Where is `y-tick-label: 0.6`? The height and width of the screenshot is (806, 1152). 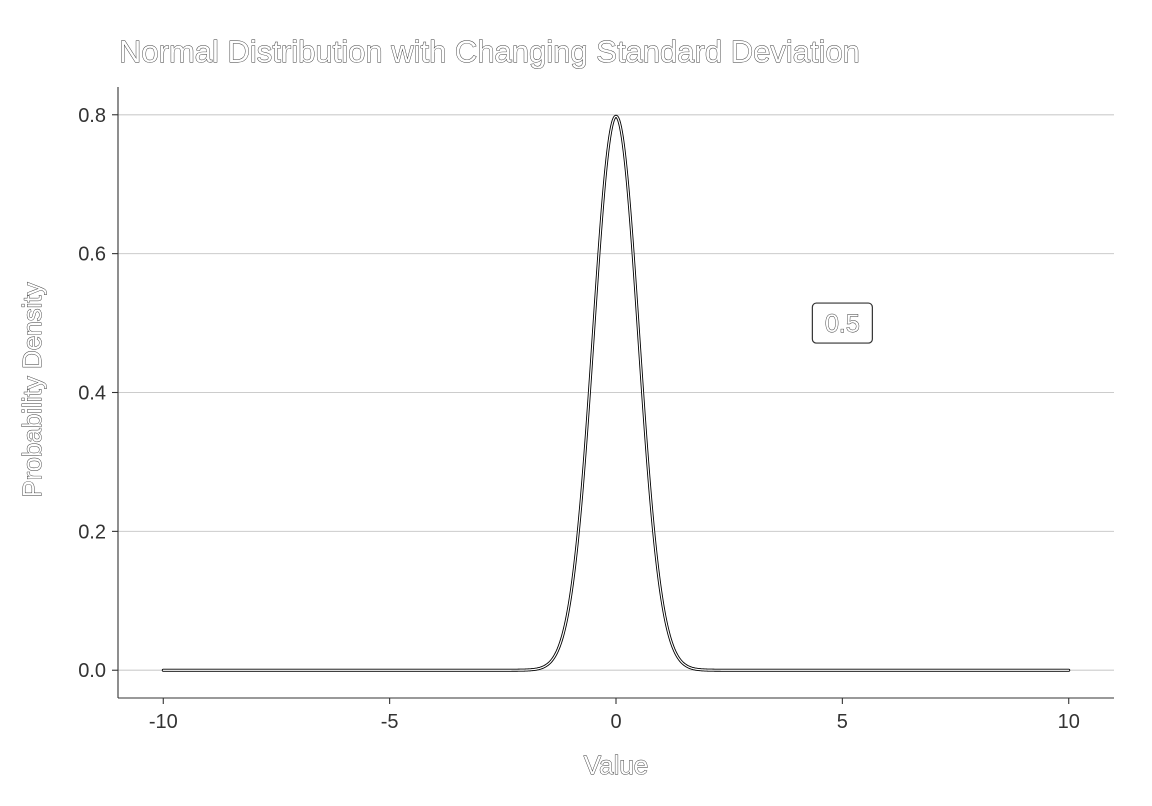
y-tick-label: 0.6 is located at coordinates (92, 255).